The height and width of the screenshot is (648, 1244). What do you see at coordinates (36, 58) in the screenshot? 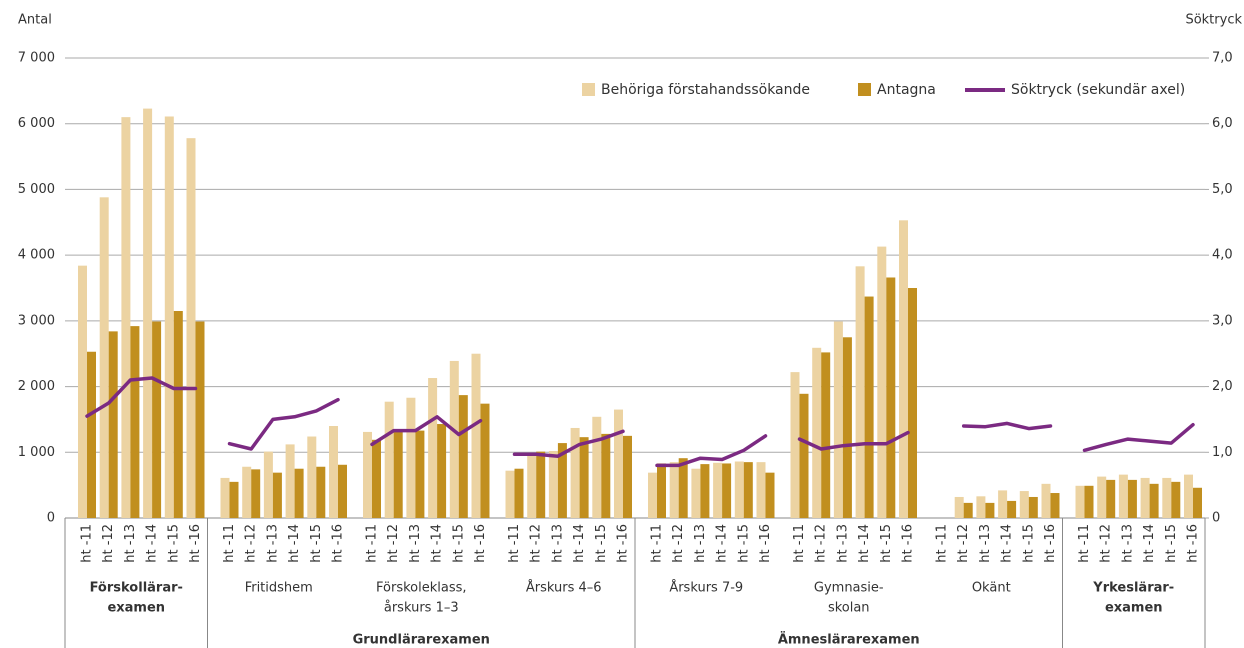
I see `y-tick-label: 7 000` at bounding box center [36, 58].